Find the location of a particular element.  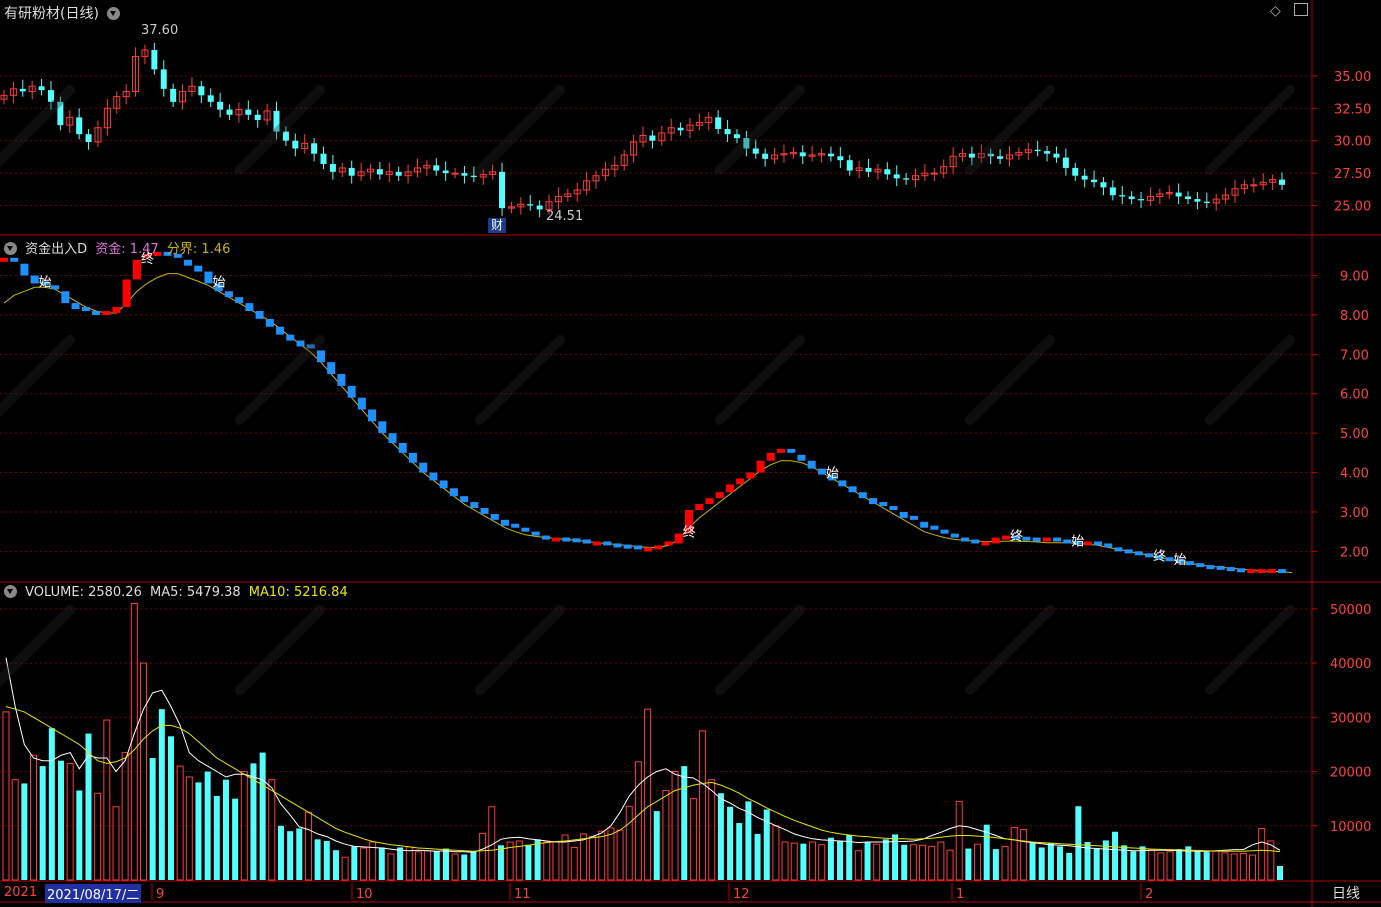

x-axis-first-label: 2021 is located at coordinates (21, 892).